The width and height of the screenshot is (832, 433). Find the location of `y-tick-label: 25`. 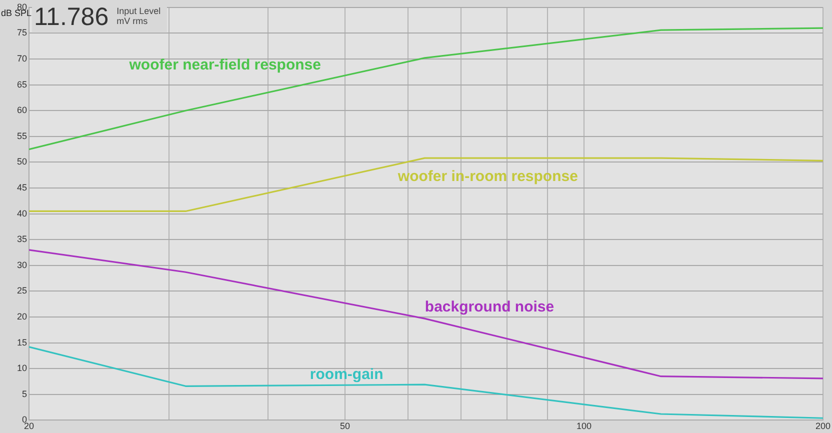

y-tick-label: 25 is located at coordinates (21, 291).